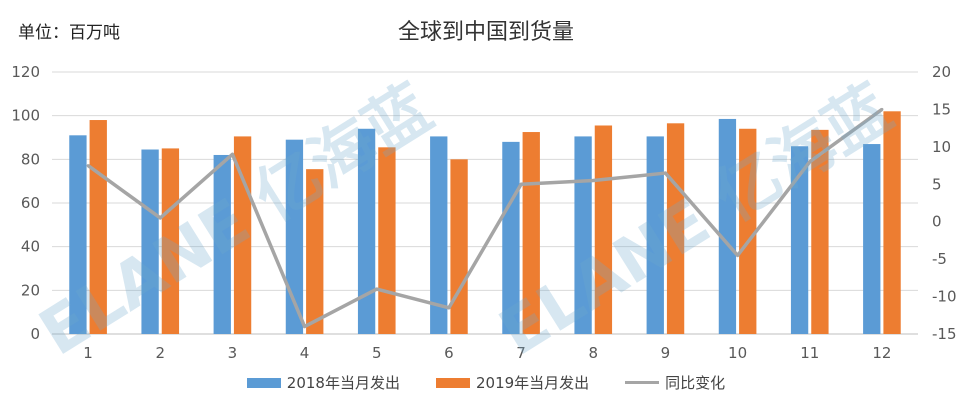 The image size is (972, 413). Describe the element at coordinates (939, 259) in the screenshot. I see `y-right-tick-label: -5` at that location.